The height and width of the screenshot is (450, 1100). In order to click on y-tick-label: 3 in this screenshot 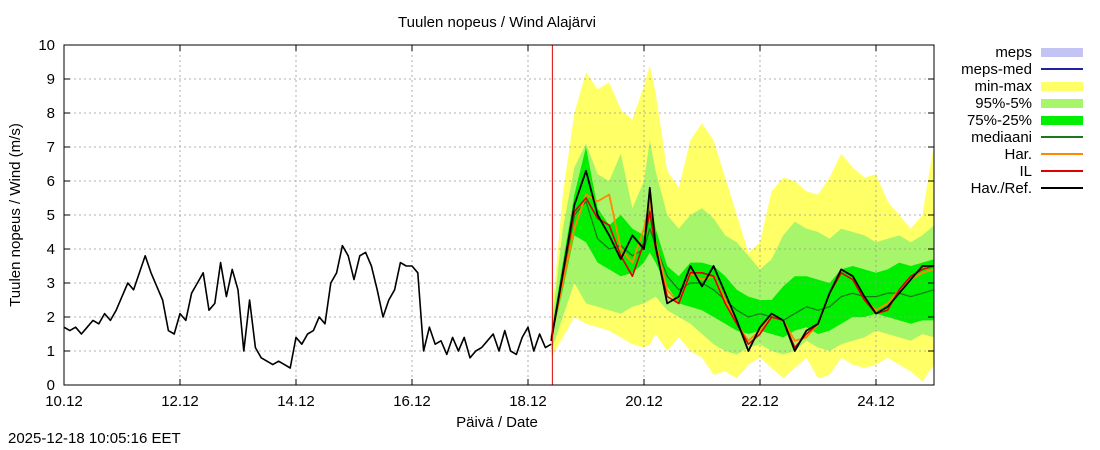, I will do `click(51, 283)`.